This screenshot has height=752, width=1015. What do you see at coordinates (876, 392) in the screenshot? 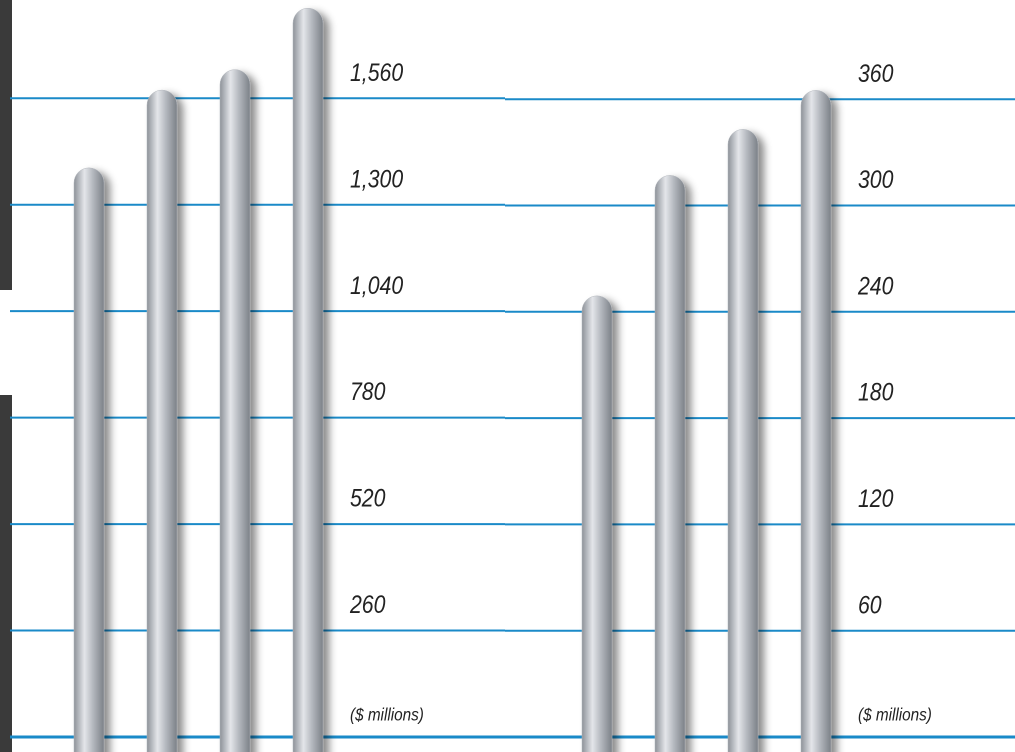
I see `y-tick-label: 180` at bounding box center [876, 392].